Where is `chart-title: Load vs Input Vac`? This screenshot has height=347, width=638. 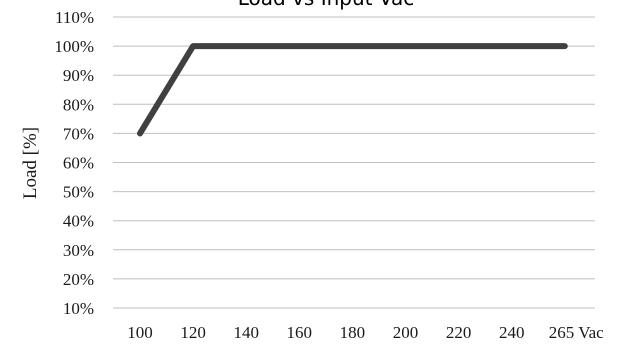
chart-title: Load vs Input Vac is located at coordinates (326, 5).